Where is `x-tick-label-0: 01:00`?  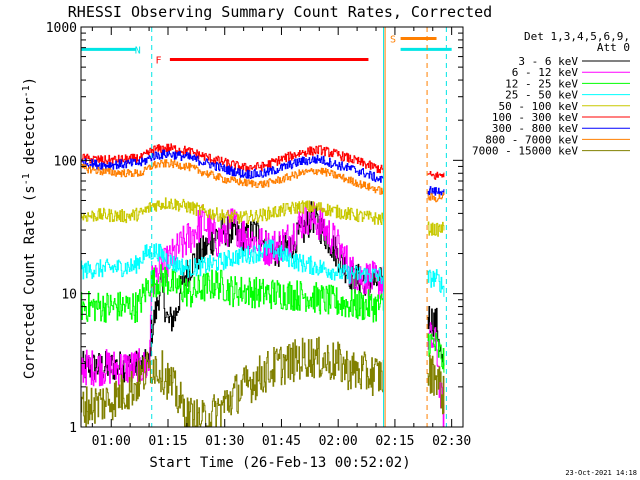 x-tick-label-0: 01:00 is located at coordinates (111, 441).